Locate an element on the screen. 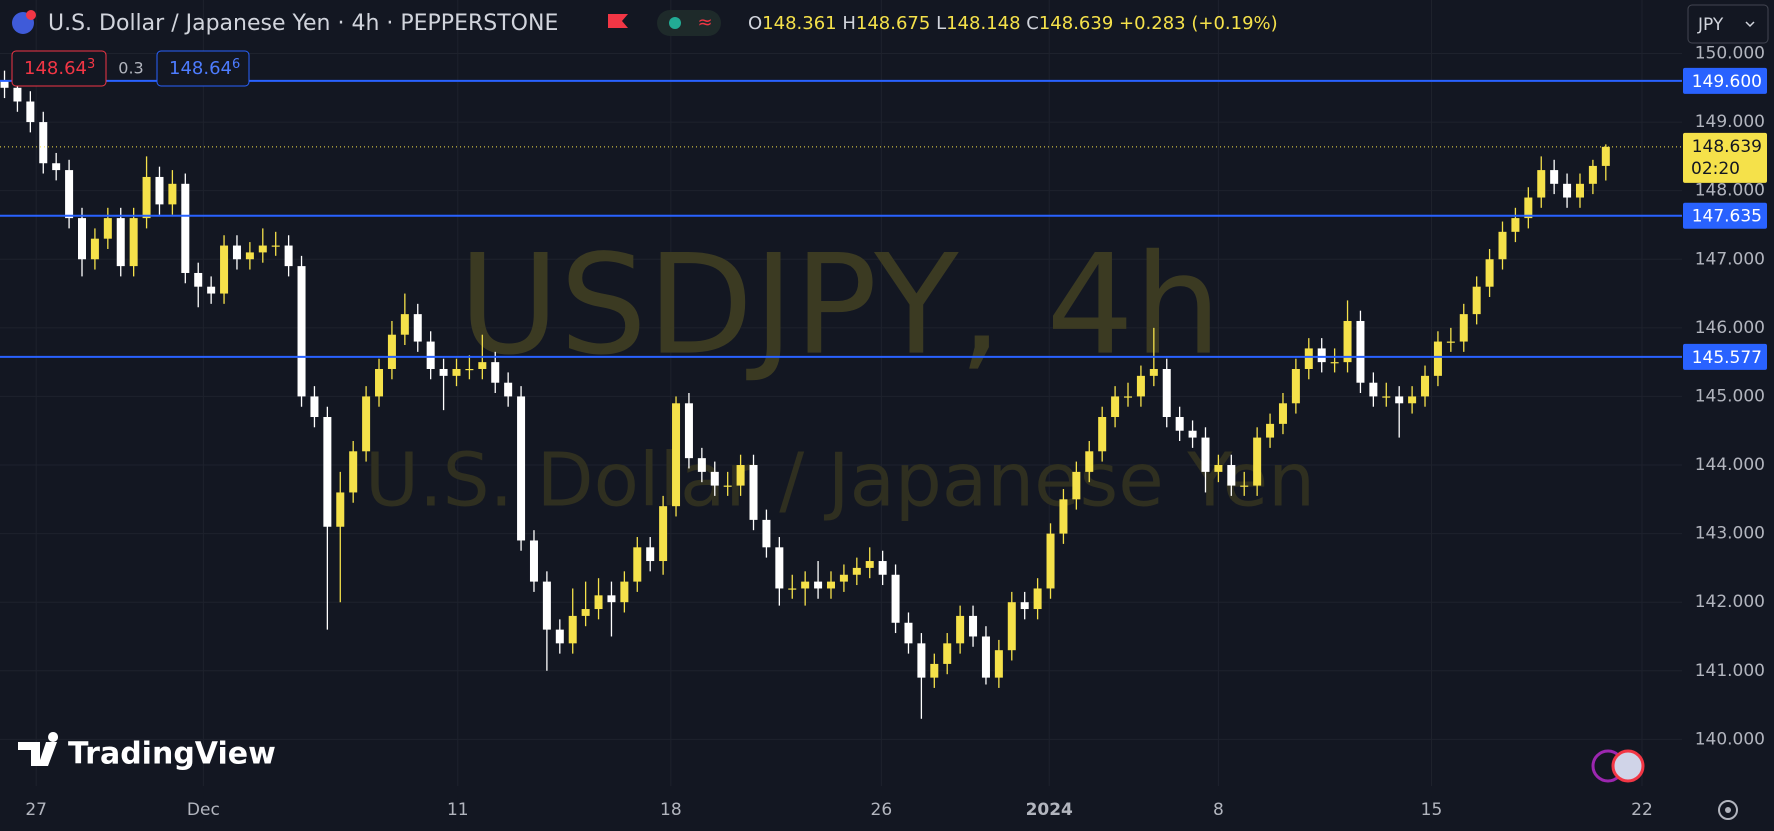  low-value: 148.148 is located at coordinates (983, 23).